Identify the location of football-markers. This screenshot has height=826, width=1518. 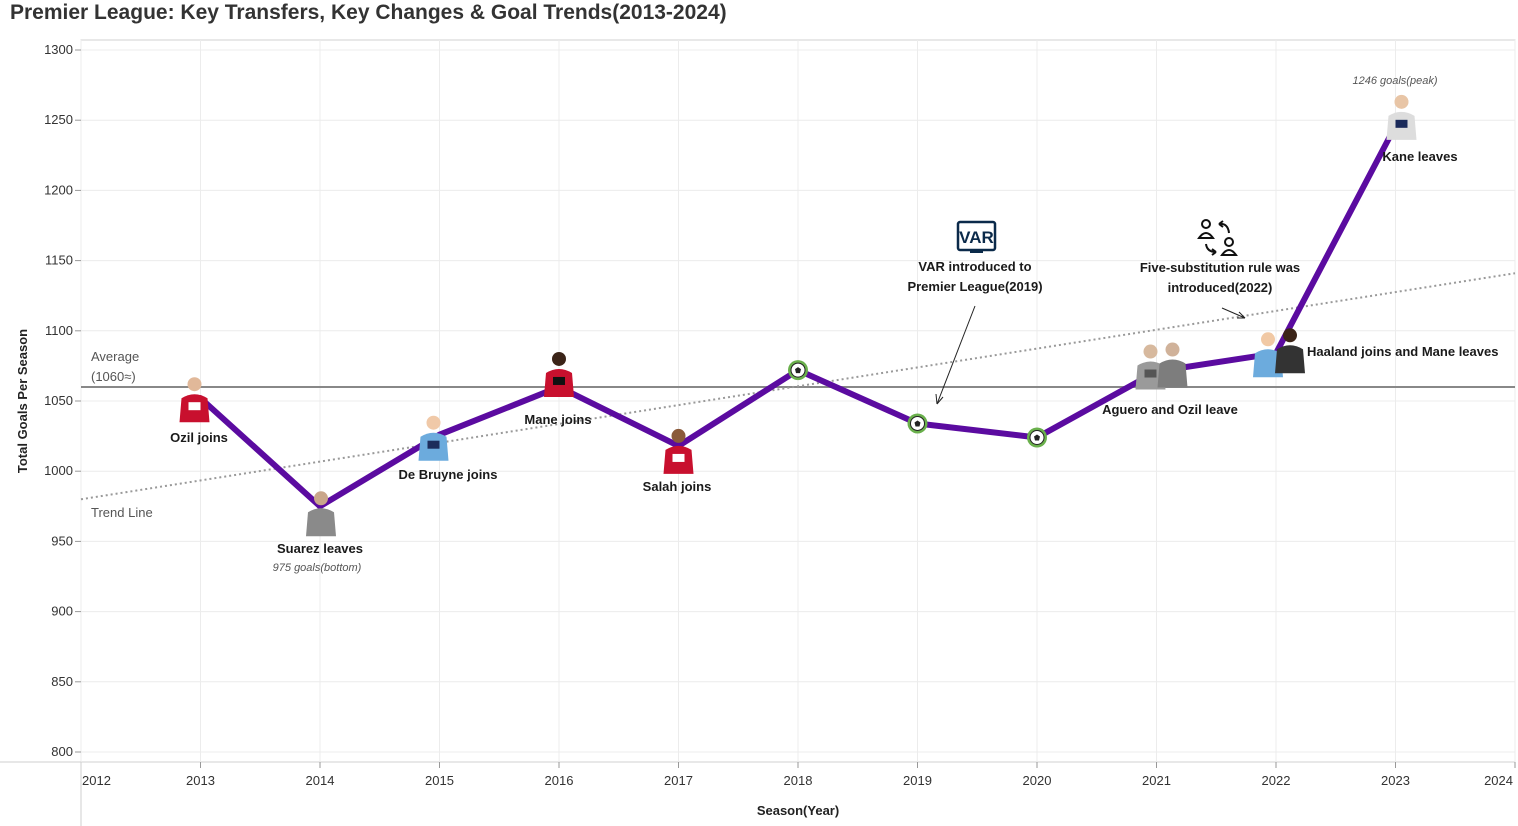
(917, 404).